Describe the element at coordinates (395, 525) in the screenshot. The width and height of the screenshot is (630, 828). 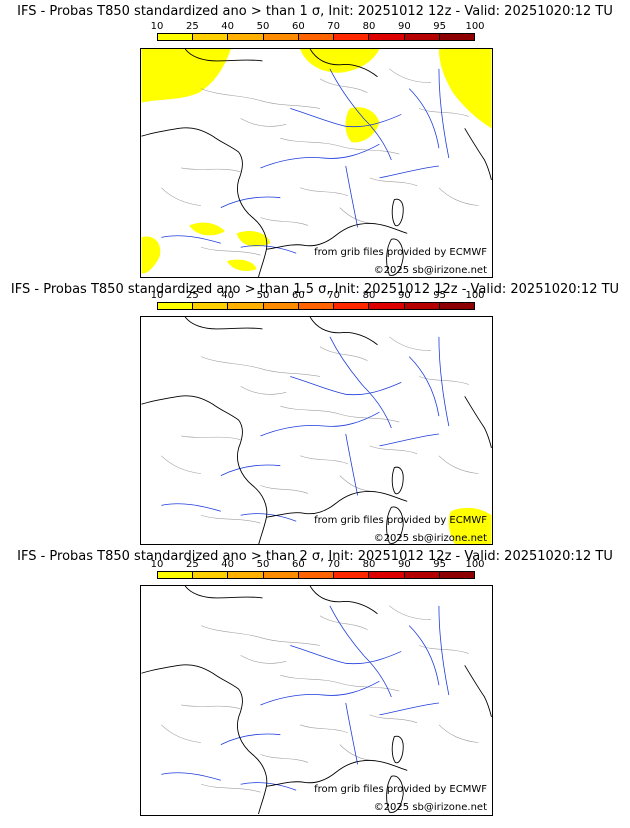
I see `sardinia-outline` at that location.